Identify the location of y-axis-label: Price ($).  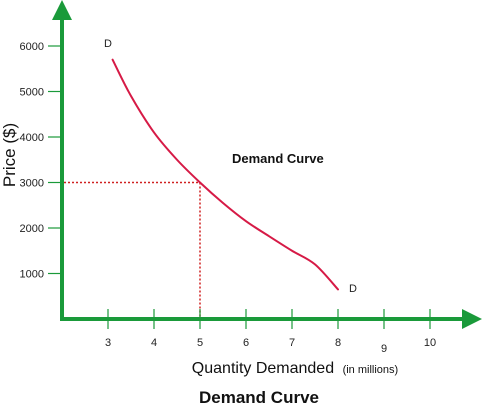
(9, 155).